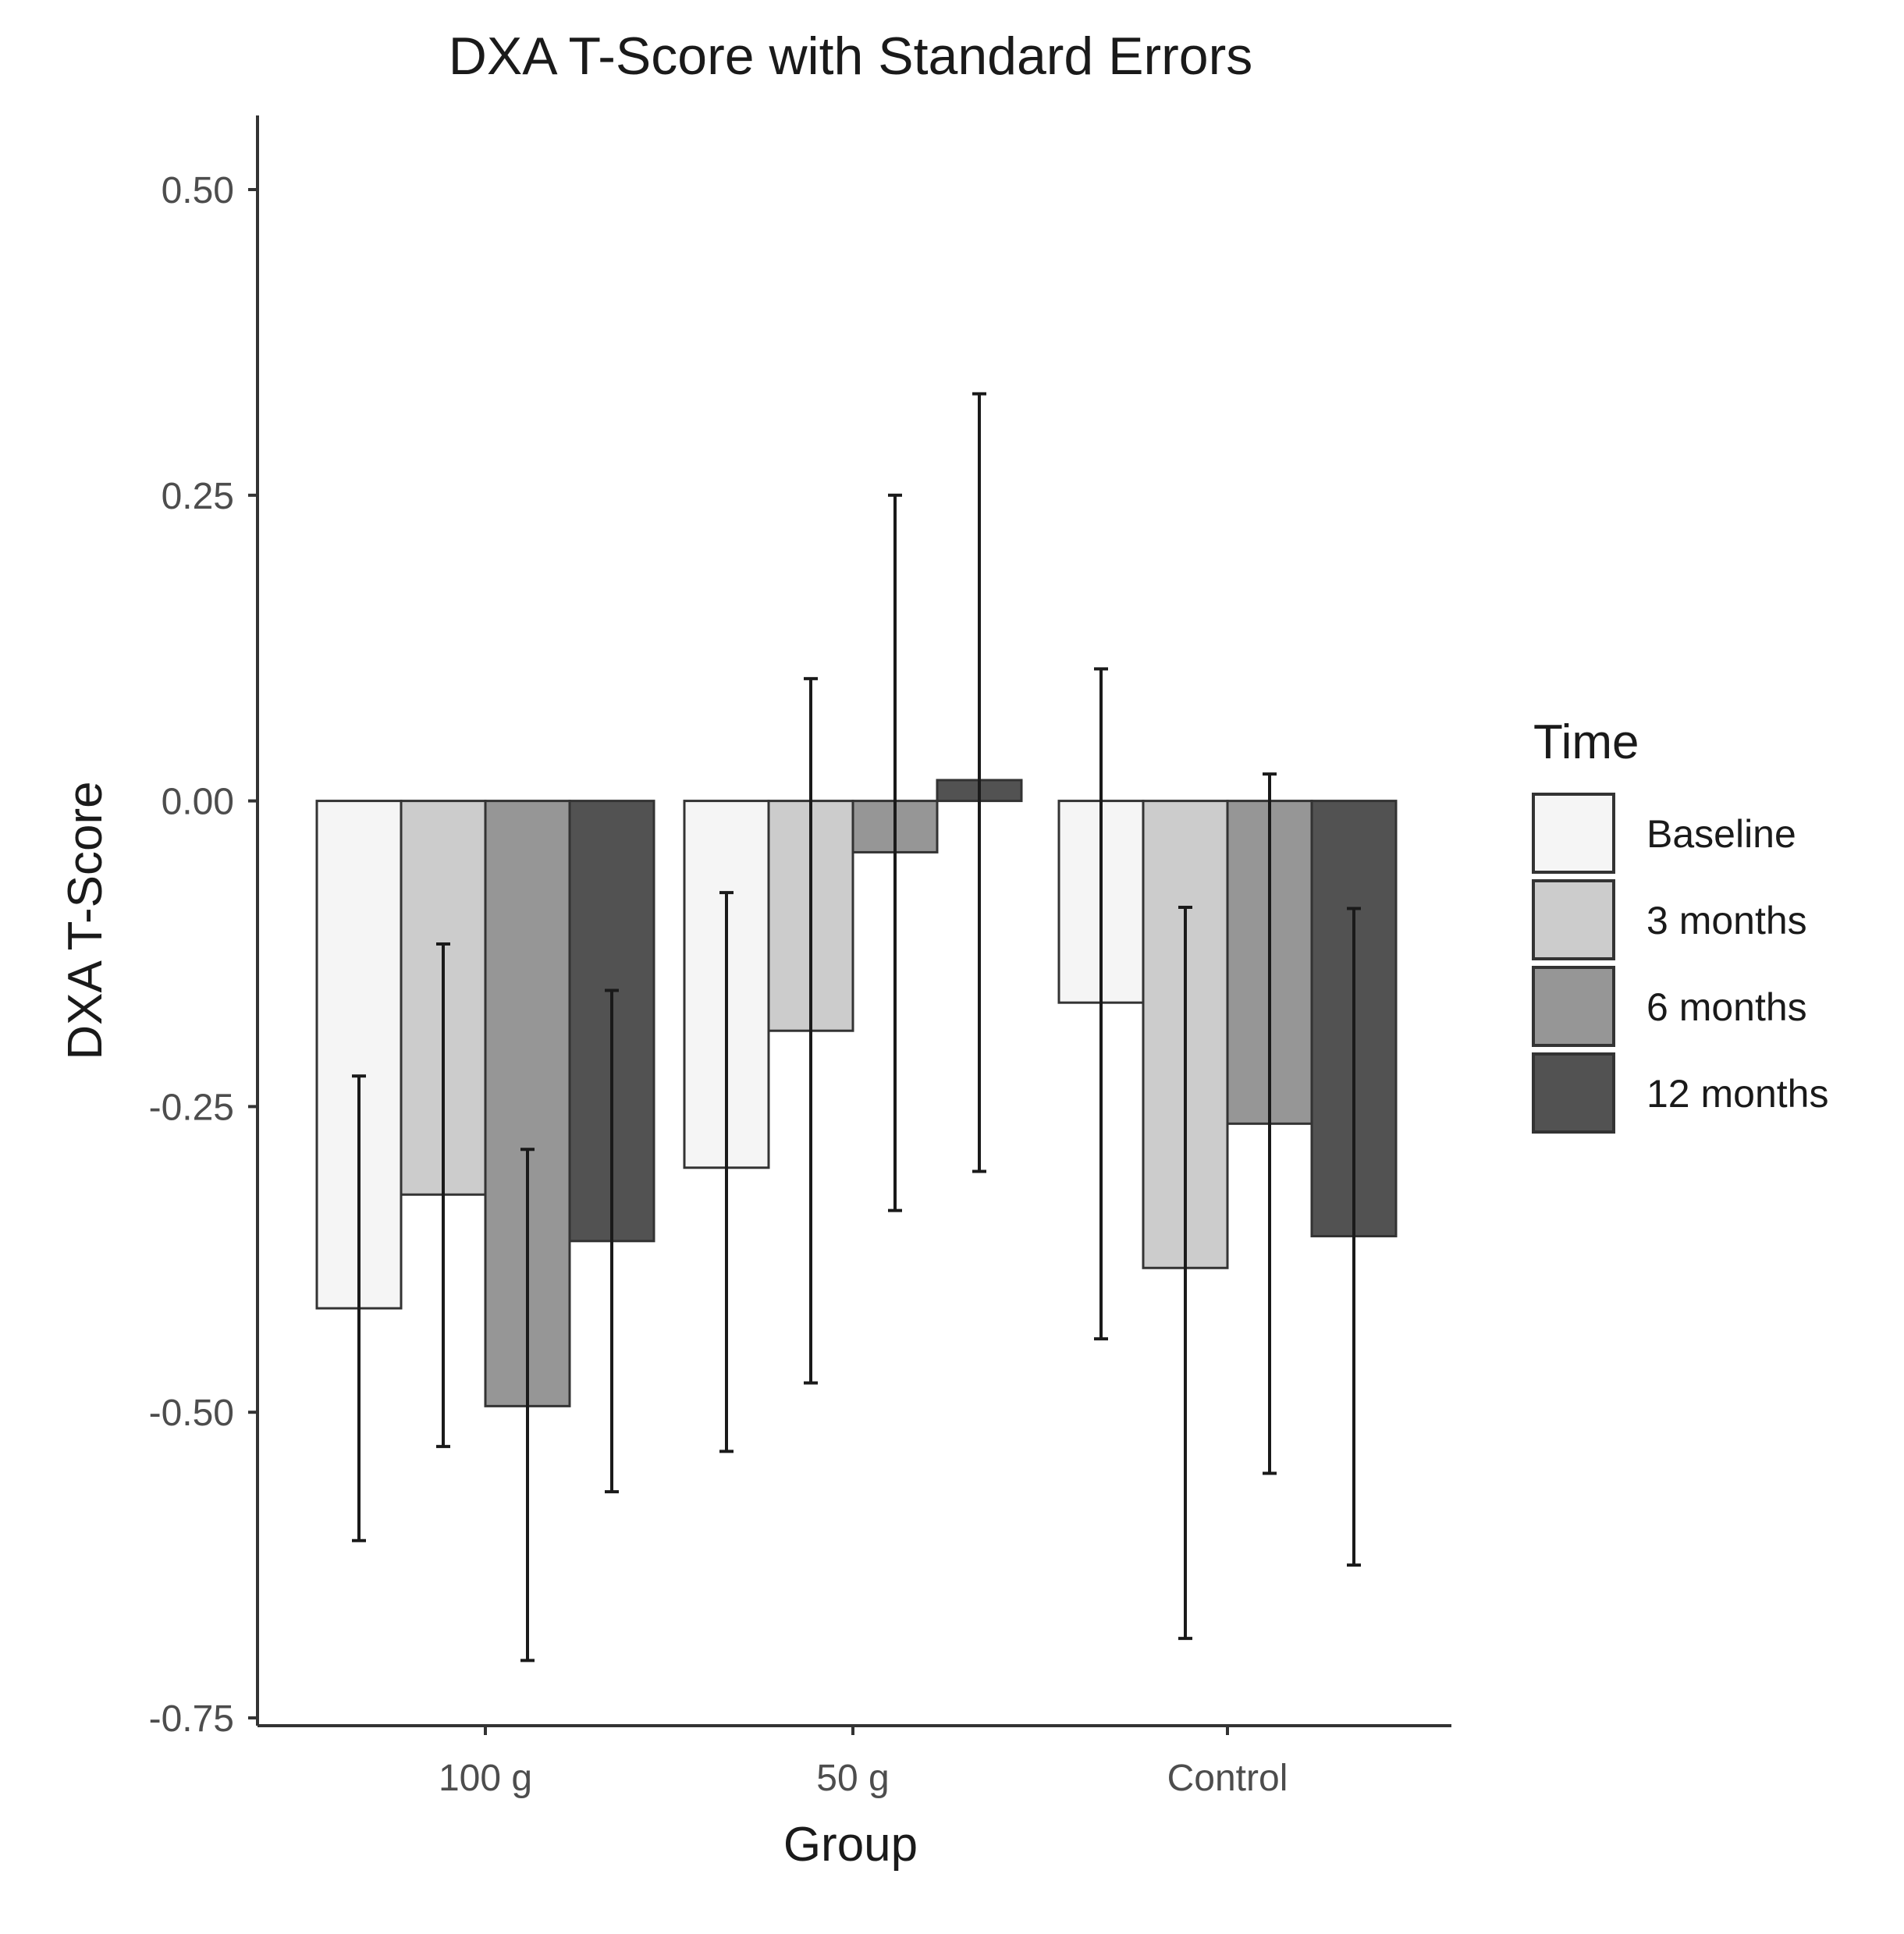 The image size is (1904, 1934). Describe the element at coordinates (191, 1413) in the screenshot. I see `y-tick-label: -0.50` at that location.